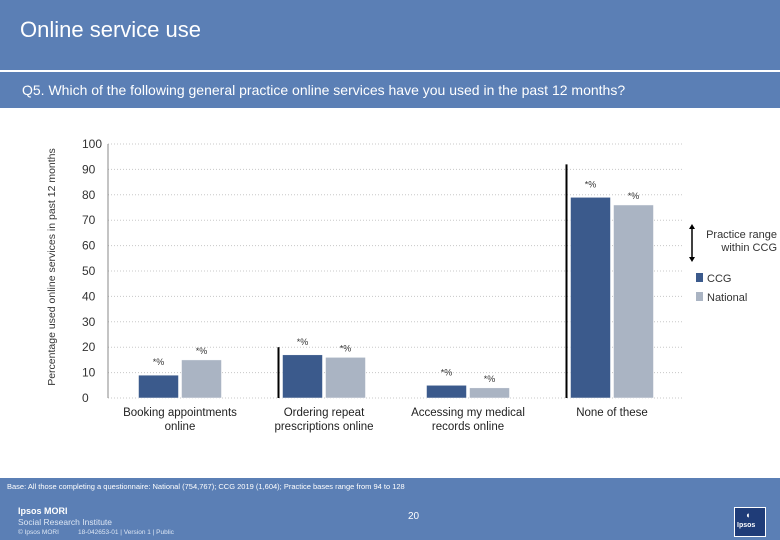 This screenshot has width=780, height=540. What do you see at coordinates (180, 427) in the screenshot?
I see `x-category-label: online` at bounding box center [180, 427].